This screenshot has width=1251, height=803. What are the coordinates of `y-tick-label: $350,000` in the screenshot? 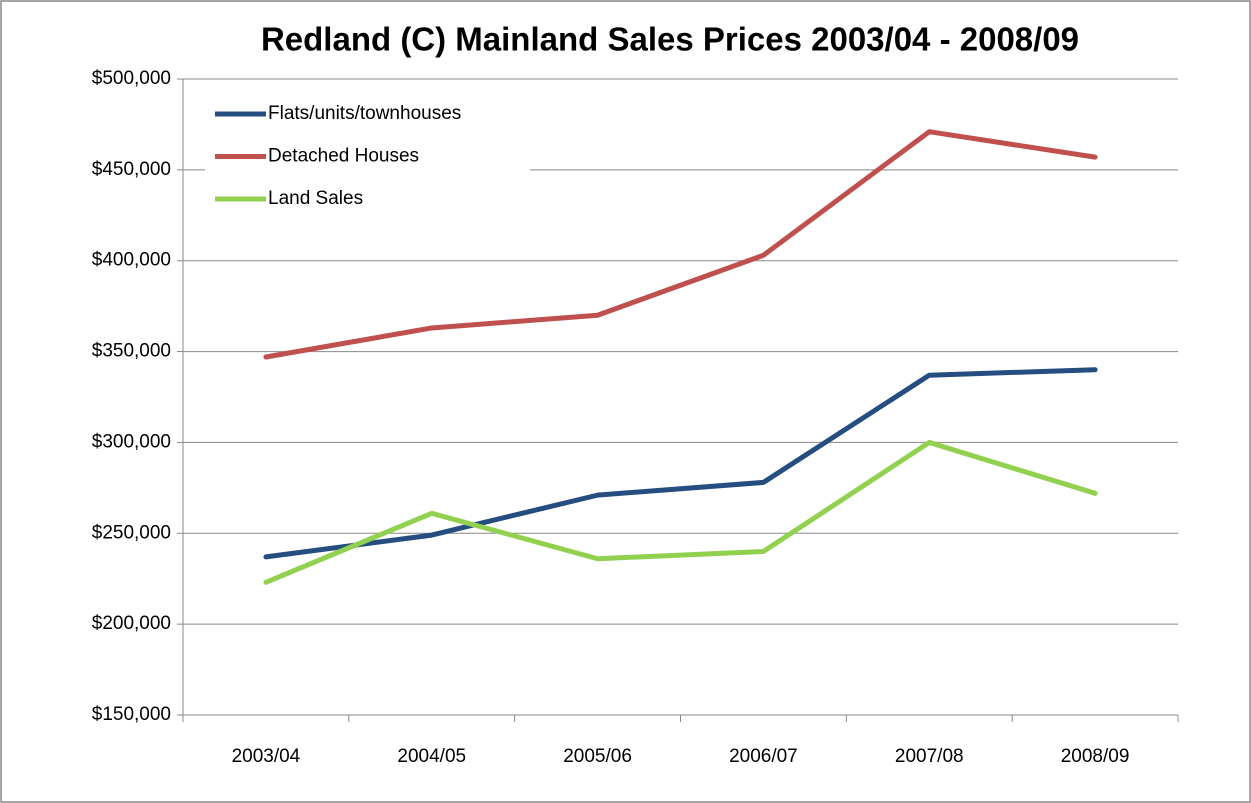 It's located at (131, 351).